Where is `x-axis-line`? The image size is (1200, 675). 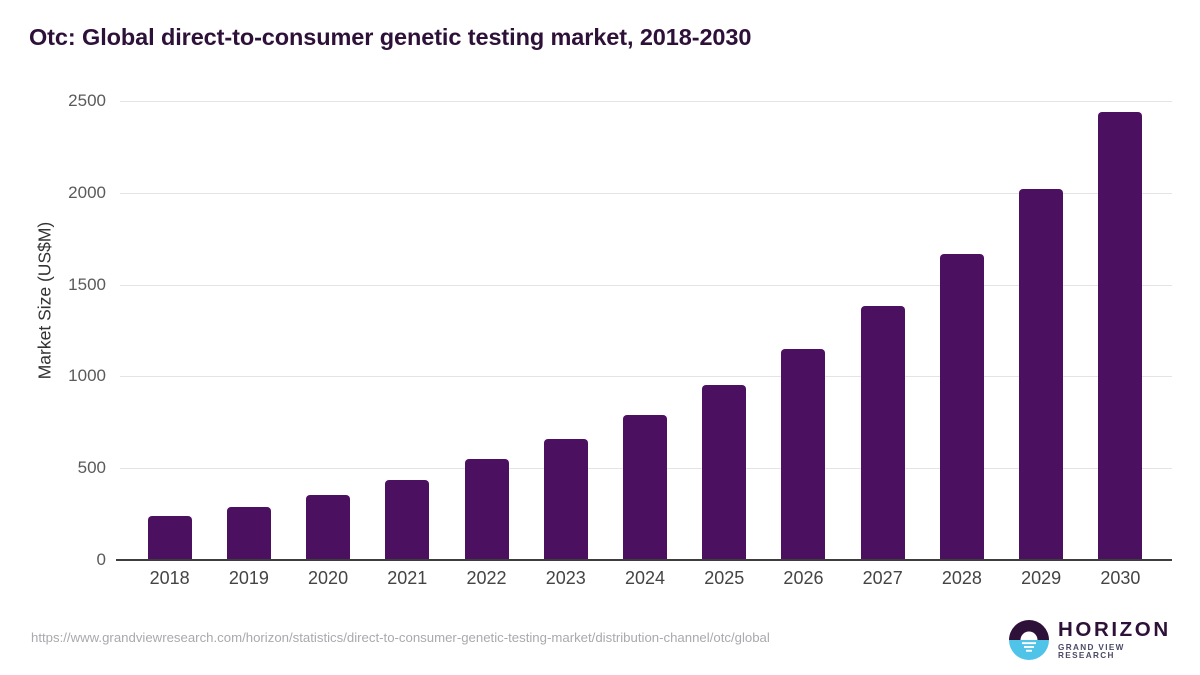
x-axis-line is located at coordinates (644, 560).